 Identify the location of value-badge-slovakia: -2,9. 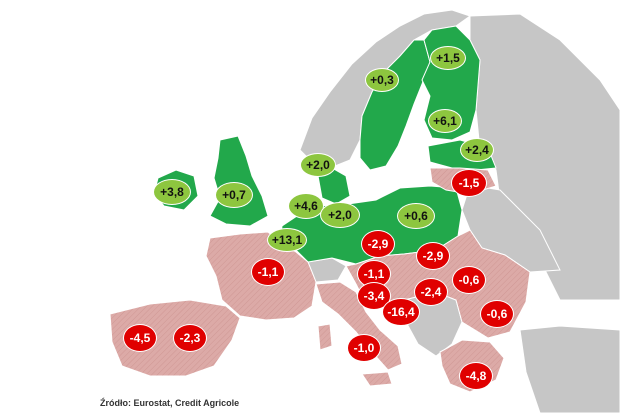
(433, 256).